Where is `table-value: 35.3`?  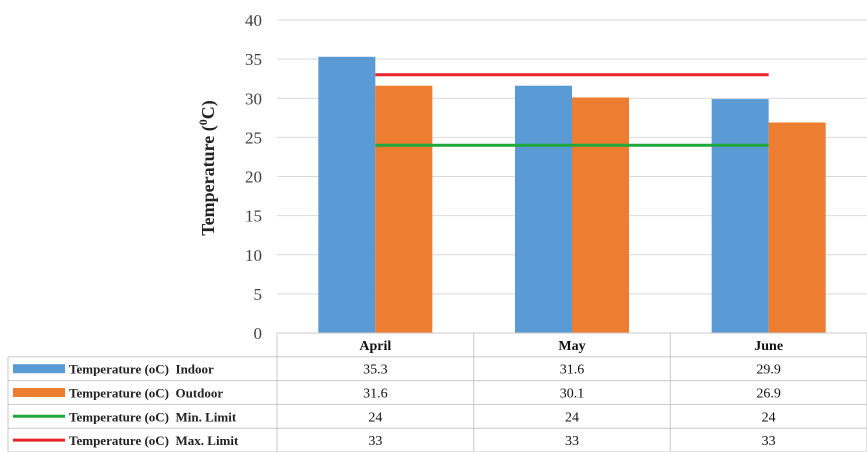 table-value: 35.3 is located at coordinates (375, 370).